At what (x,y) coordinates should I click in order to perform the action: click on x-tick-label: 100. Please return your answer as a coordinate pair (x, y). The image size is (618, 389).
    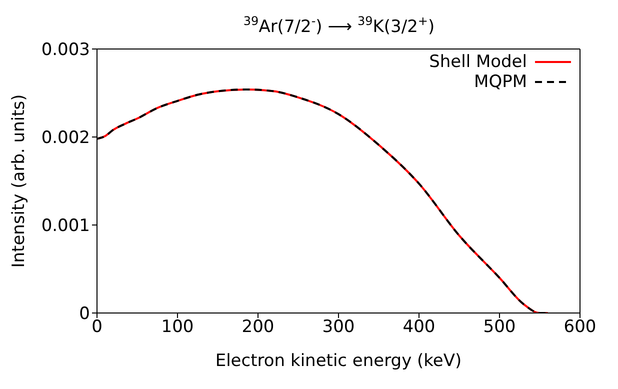
    Looking at the image, I should click on (177, 327).